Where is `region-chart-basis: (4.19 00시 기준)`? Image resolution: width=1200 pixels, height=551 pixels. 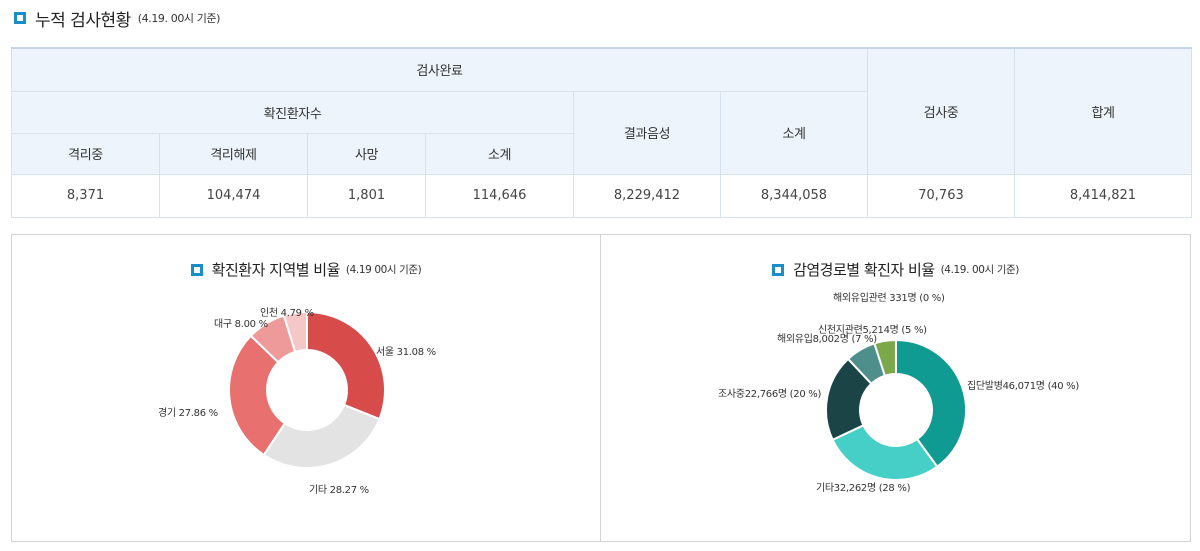 region-chart-basis: (4.19 00시 기준) is located at coordinates (383, 270).